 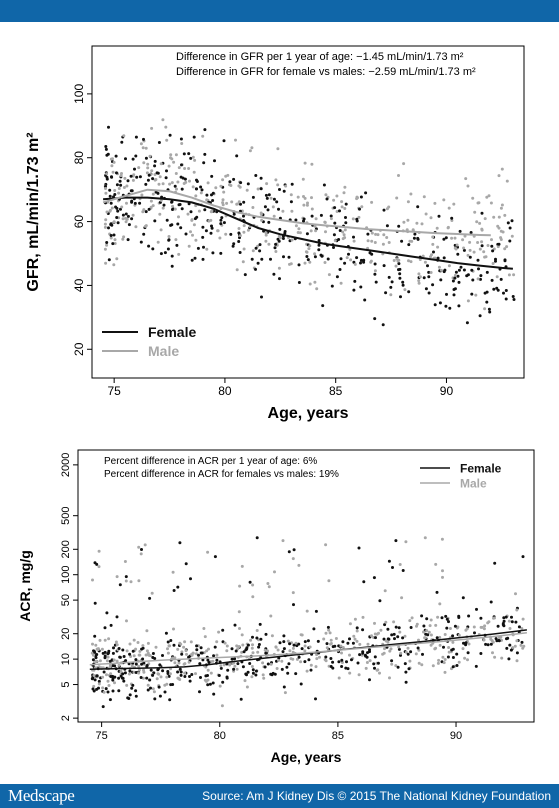 What do you see at coordinates (66, 634) in the screenshot?
I see `y-tick-label: 20` at bounding box center [66, 634].